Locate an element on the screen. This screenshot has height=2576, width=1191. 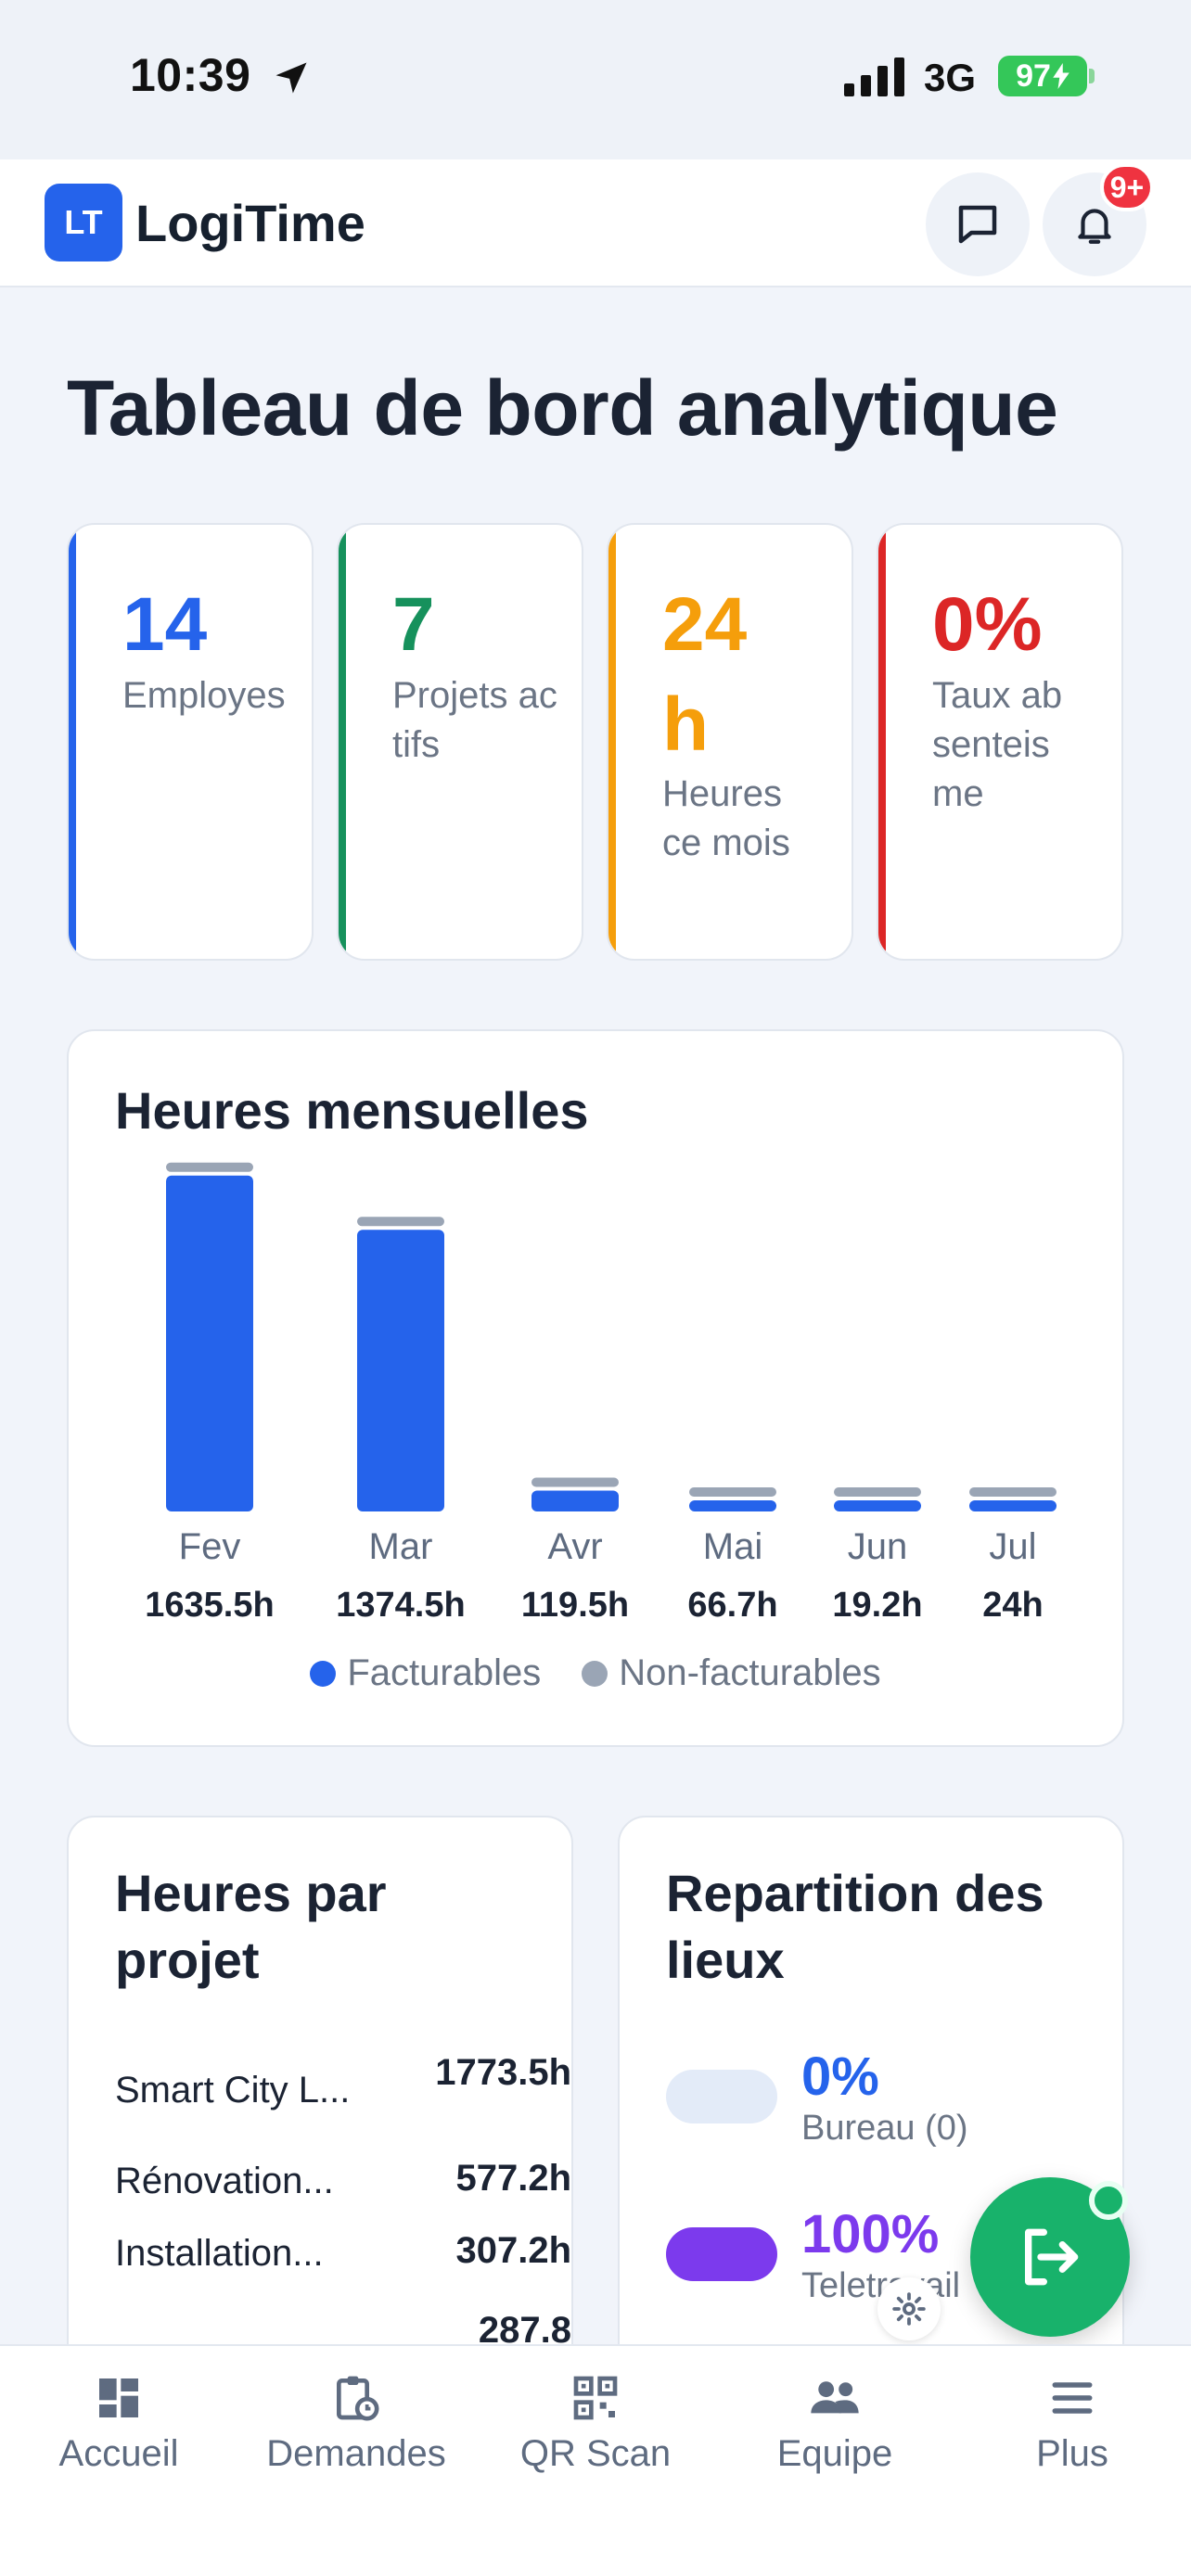
charging-bolt-icon is located at coordinates (1061, 76).